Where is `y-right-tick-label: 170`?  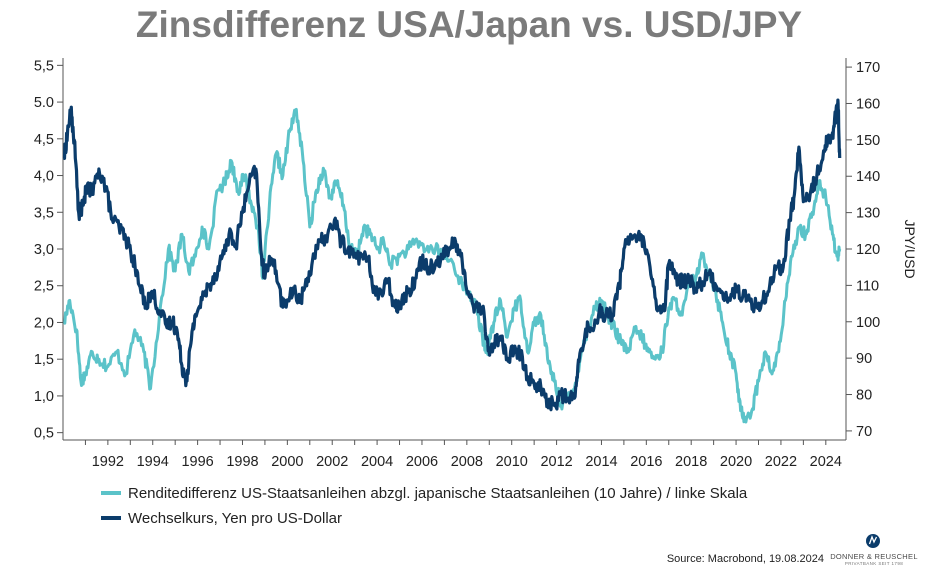 y-right-tick-label: 170 is located at coordinates (868, 68).